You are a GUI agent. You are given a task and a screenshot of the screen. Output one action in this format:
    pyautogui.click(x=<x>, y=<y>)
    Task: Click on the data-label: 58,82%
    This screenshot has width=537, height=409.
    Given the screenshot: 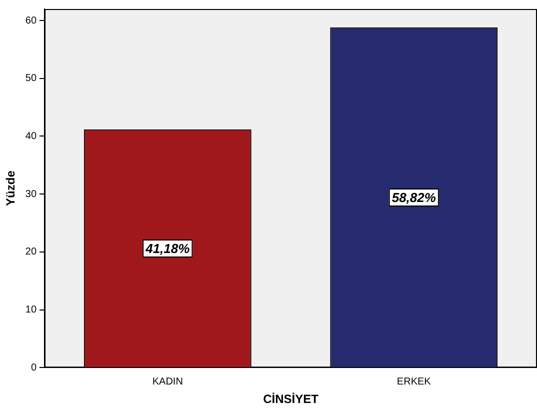 What is the action you would take?
    pyautogui.click(x=414, y=198)
    